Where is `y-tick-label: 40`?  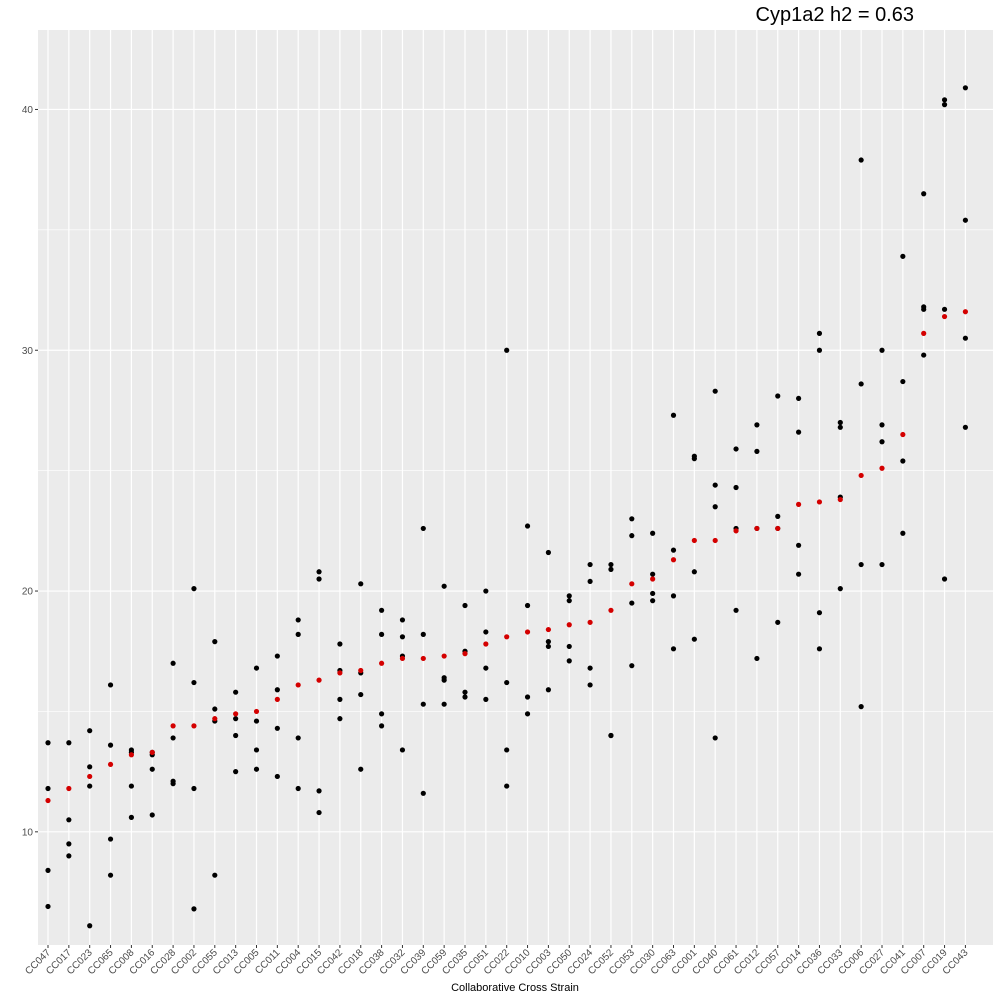 y-tick-label: 40 is located at coordinates (28, 110).